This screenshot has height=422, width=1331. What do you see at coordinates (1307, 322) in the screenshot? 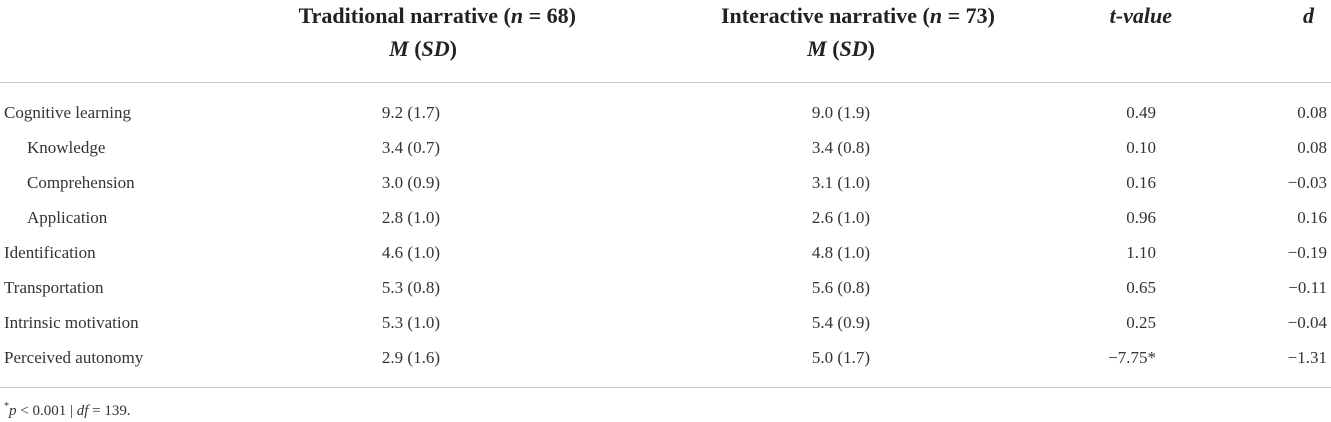
I see `cell-d: −0.04` at bounding box center [1307, 322].